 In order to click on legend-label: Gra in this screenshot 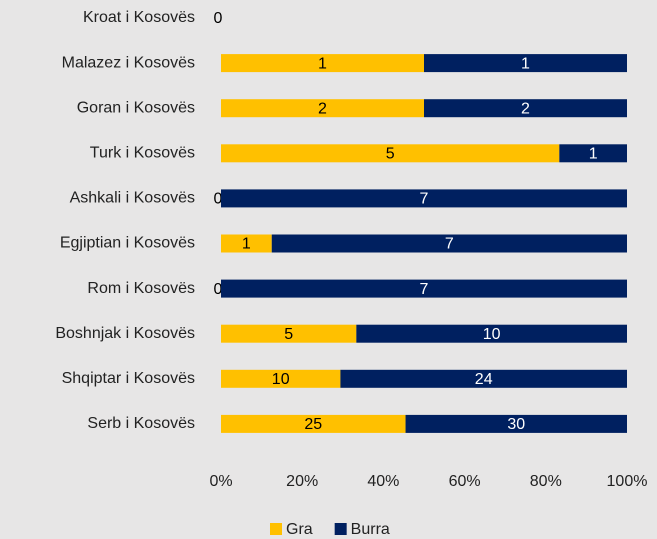, I will do `click(299, 529)`.